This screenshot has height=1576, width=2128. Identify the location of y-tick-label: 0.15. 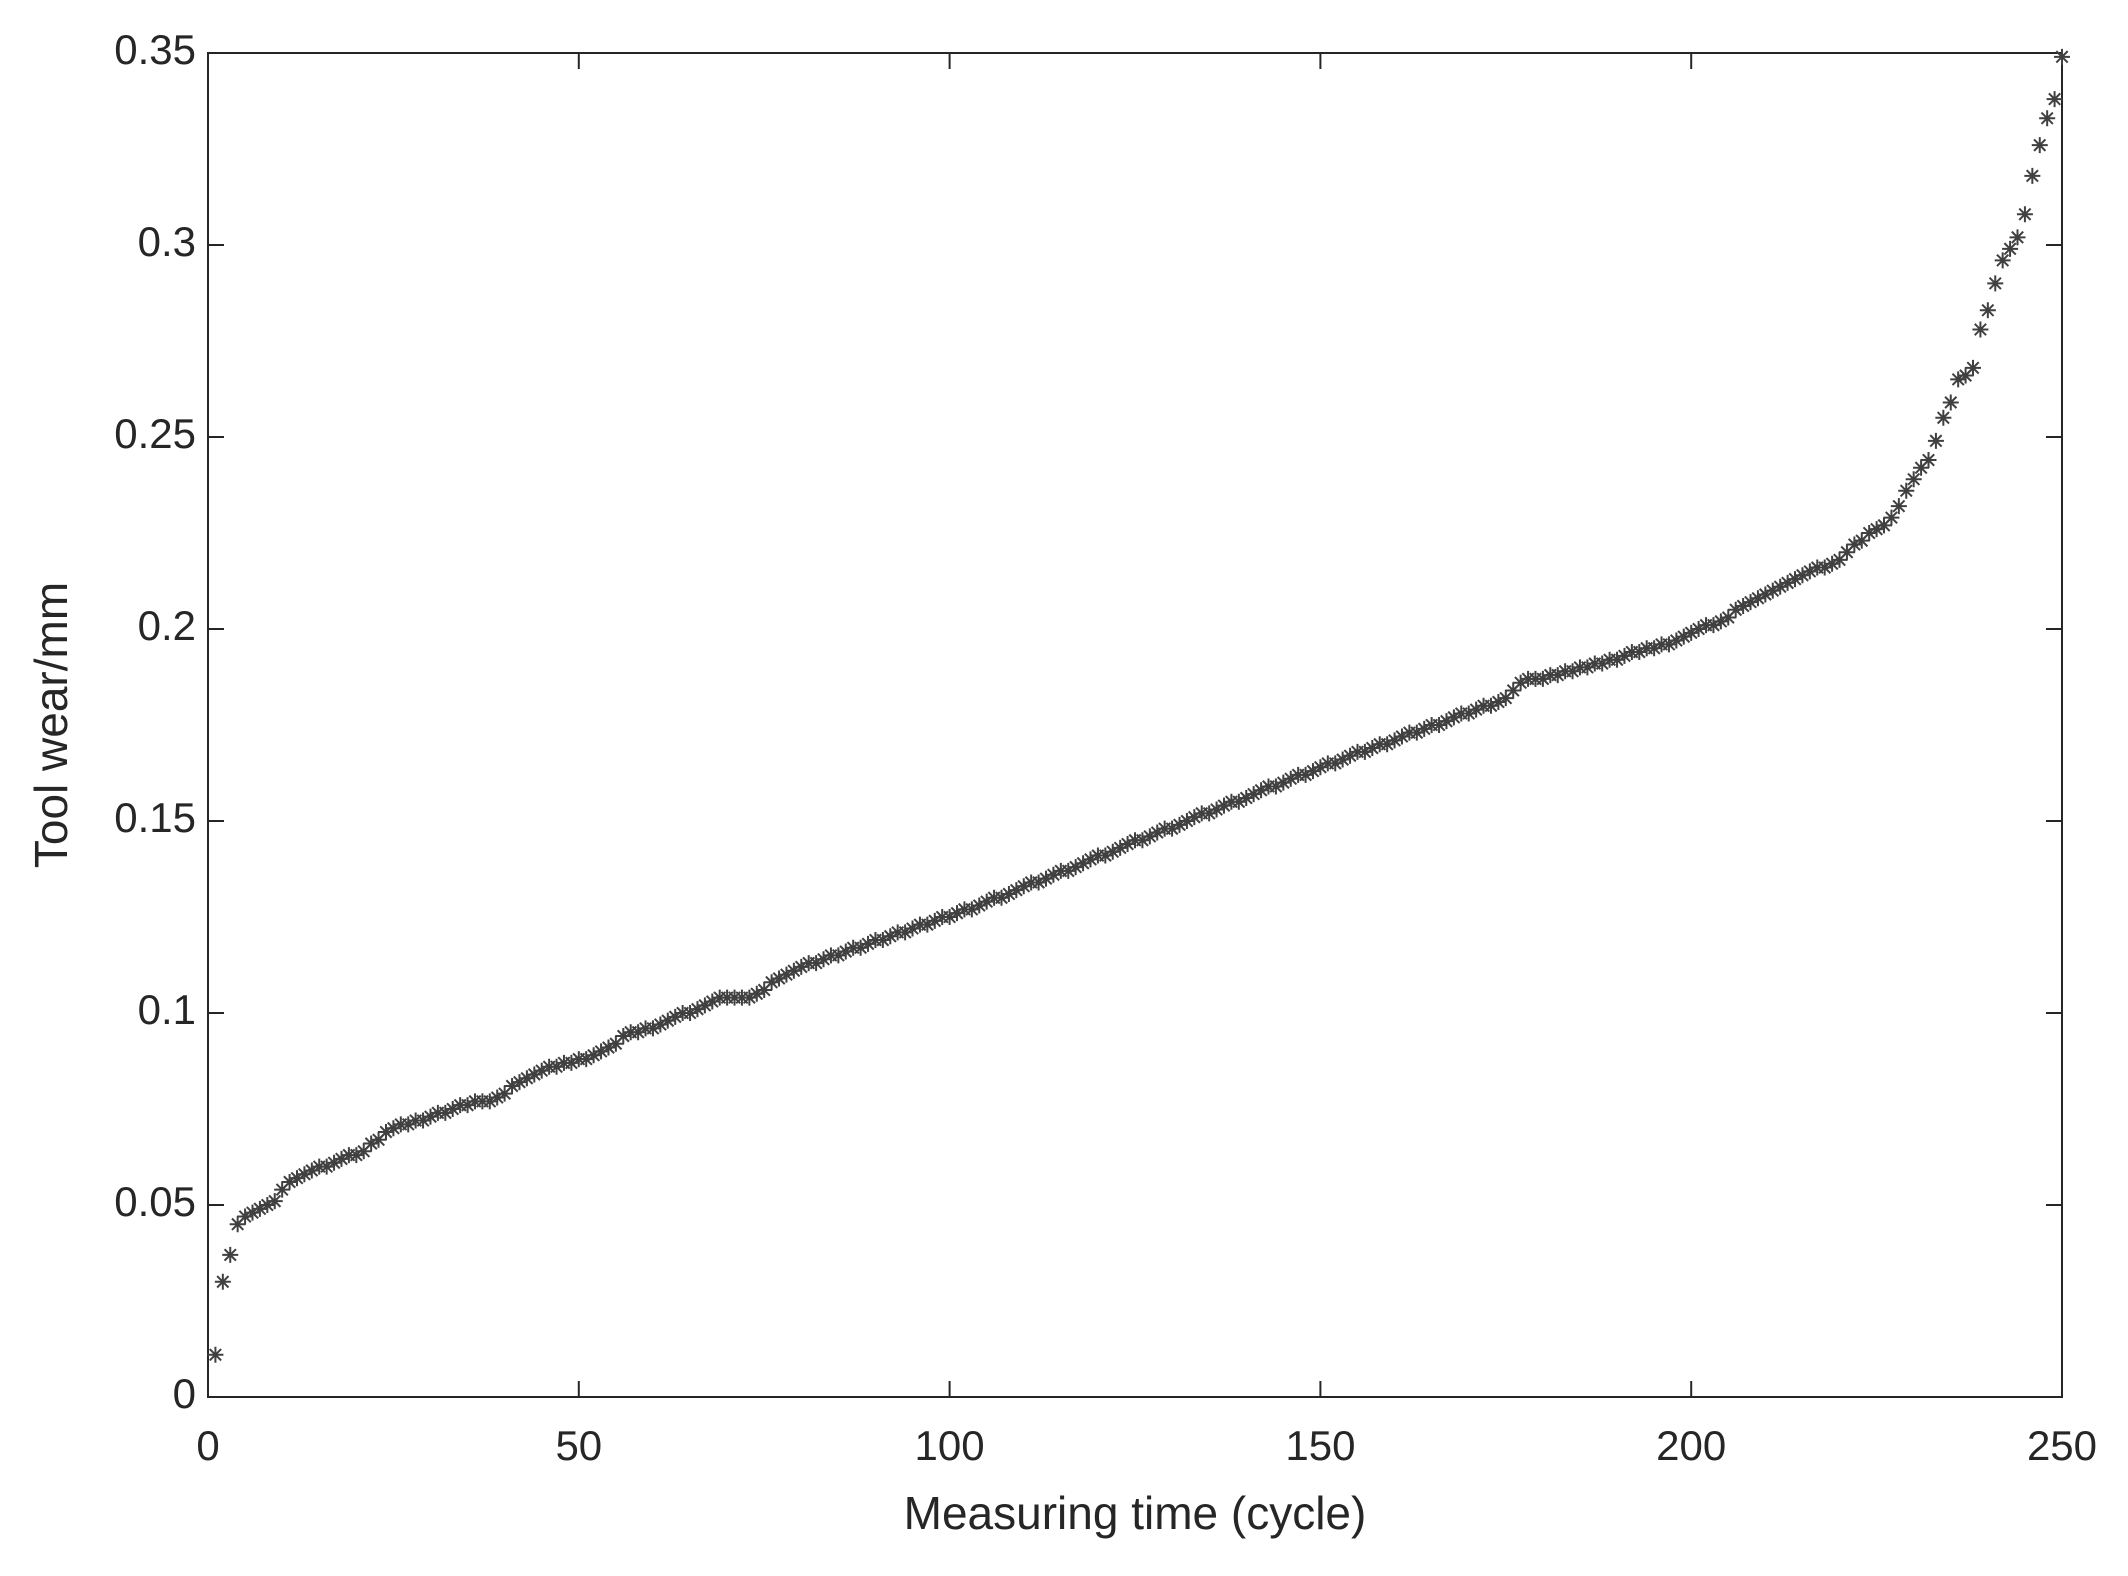
(155, 817).